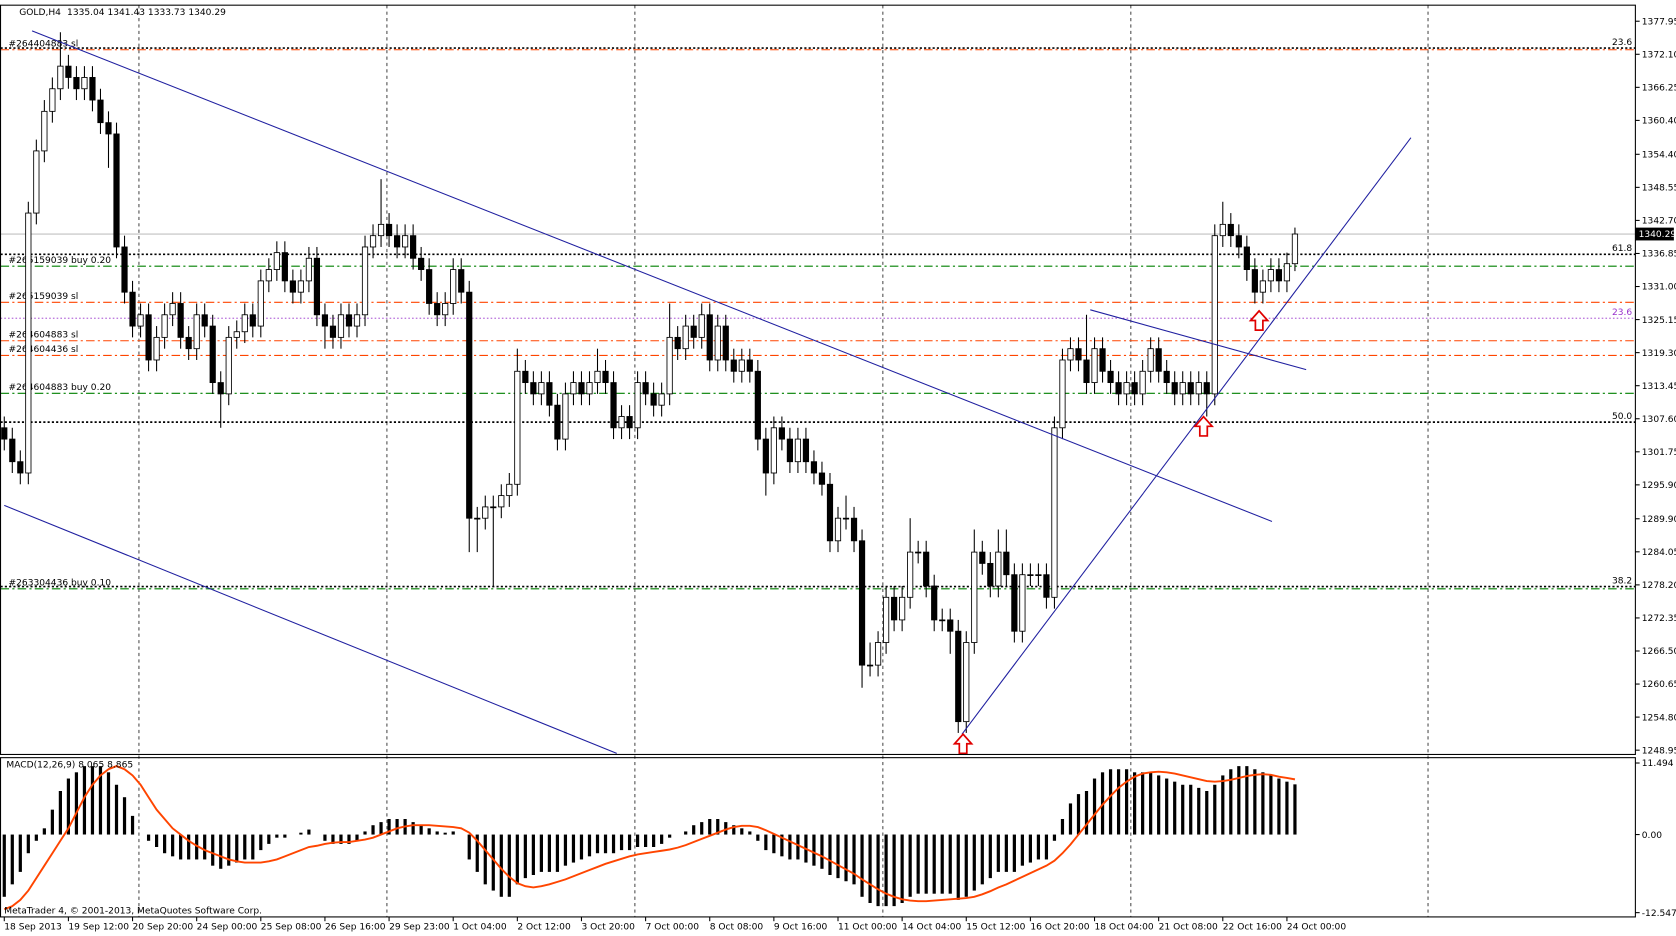  Describe the element at coordinates (737, 928) in the screenshot. I see `x-tick-label: 8 Oct 08:00` at that location.